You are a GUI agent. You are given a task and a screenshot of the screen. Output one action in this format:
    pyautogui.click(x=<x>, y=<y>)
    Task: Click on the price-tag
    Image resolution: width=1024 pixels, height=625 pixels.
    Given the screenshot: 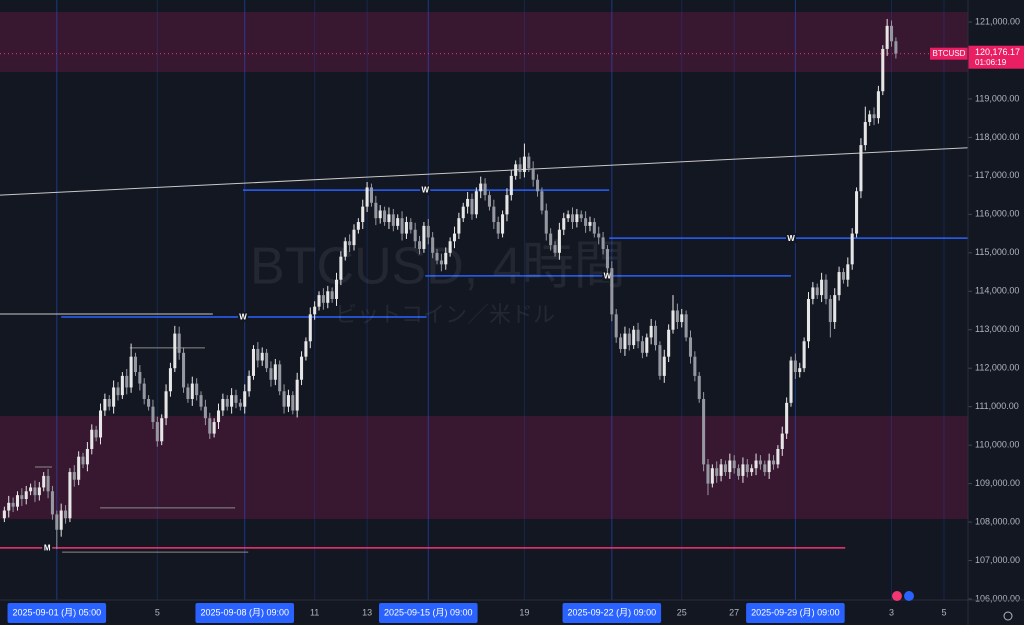 What is the action you would take?
    pyautogui.click(x=996, y=57)
    